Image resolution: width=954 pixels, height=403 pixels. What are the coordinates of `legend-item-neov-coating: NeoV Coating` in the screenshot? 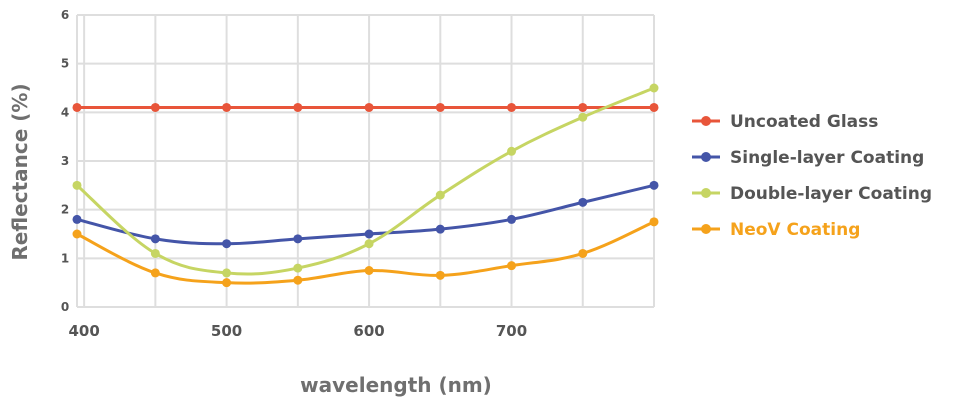 It's located at (776, 230).